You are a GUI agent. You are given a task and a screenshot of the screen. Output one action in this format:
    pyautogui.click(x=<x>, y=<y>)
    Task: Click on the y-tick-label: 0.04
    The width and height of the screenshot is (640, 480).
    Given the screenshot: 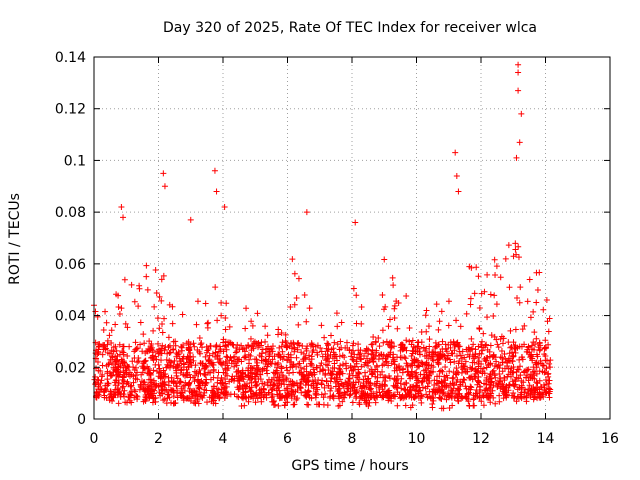 What is the action you would take?
    pyautogui.click(x=70, y=317)
    